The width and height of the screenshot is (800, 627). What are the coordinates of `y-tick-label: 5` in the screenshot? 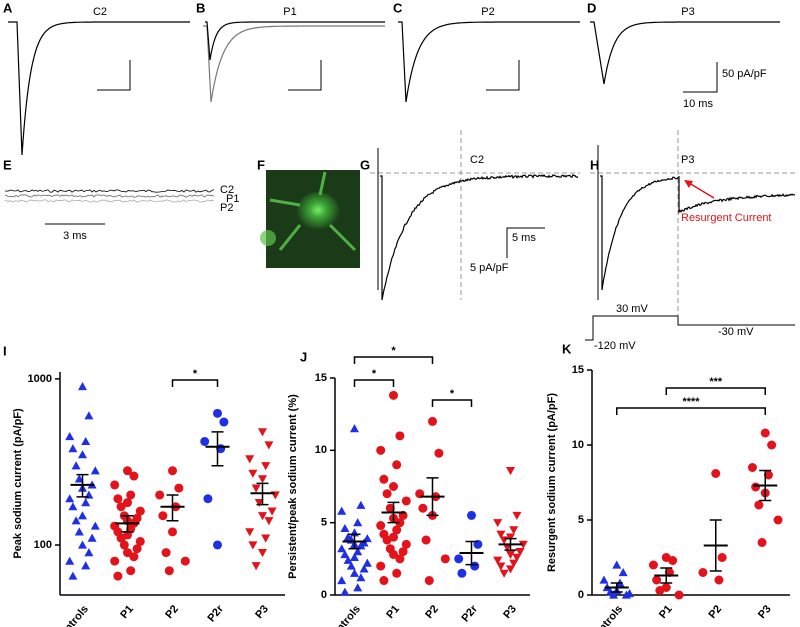 It's located at (581, 520).